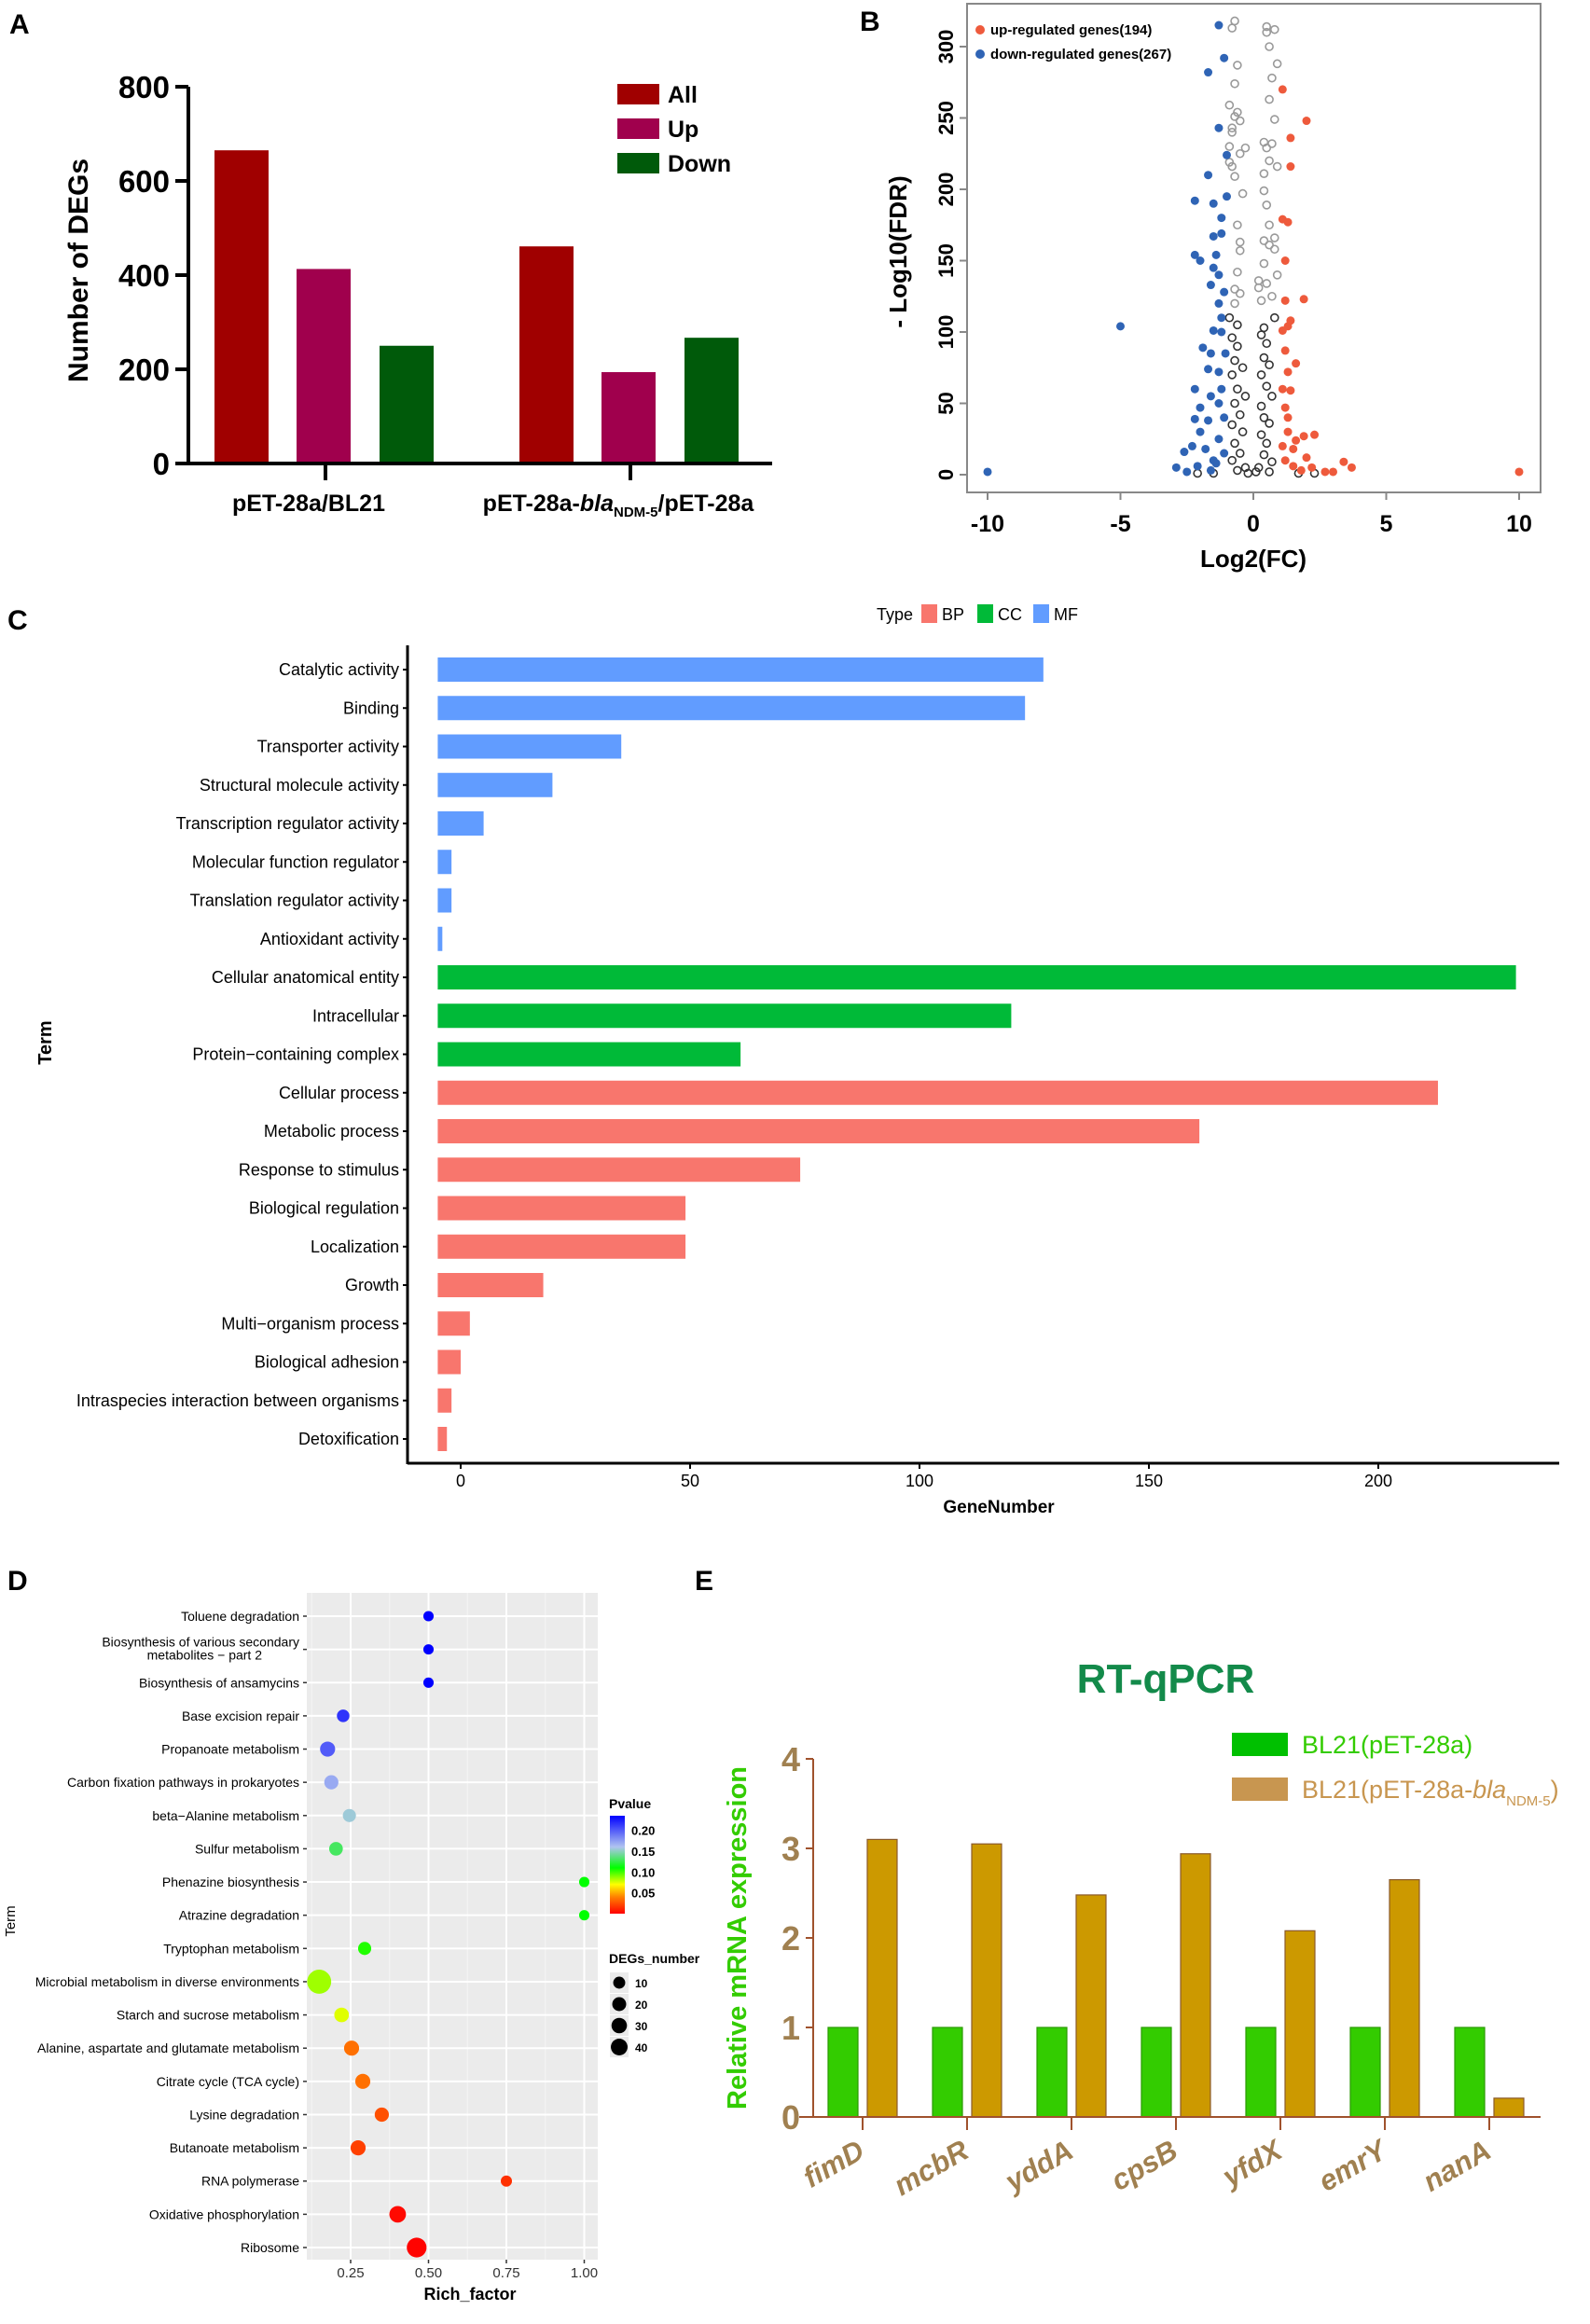 The height and width of the screenshot is (2324, 1590). Describe the element at coordinates (833, 2164) in the screenshot. I see `x-tick-label: fimD` at that location.